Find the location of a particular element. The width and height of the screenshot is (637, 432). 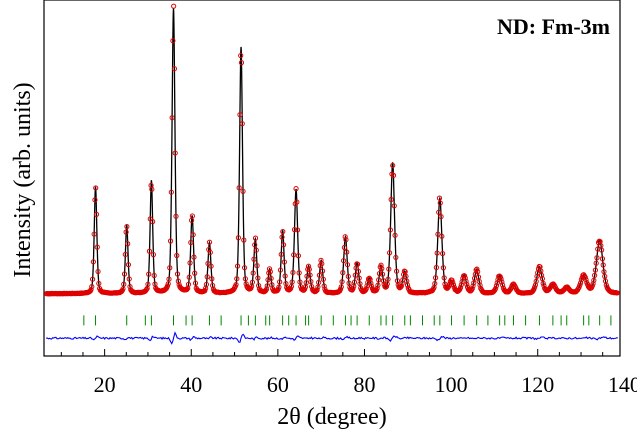

y-axis-title: Intensity (arb. units) is located at coordinates (23, 179).